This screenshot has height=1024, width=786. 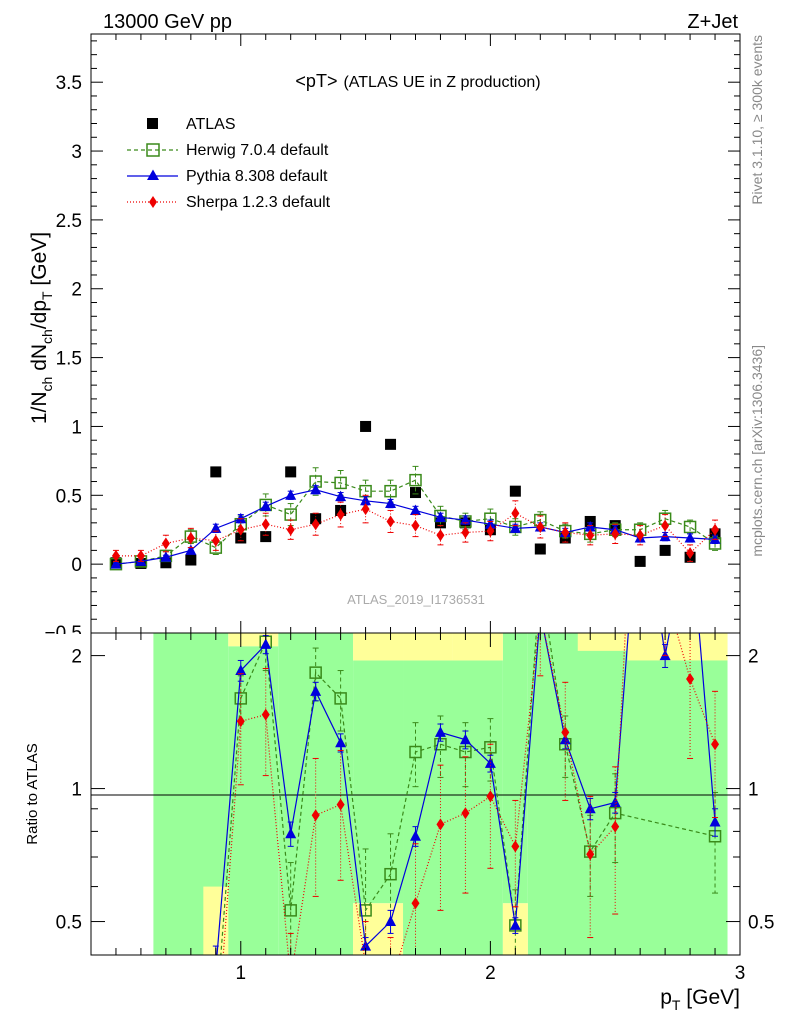 I want to click on herwig-line, so click(x=415, y=522).